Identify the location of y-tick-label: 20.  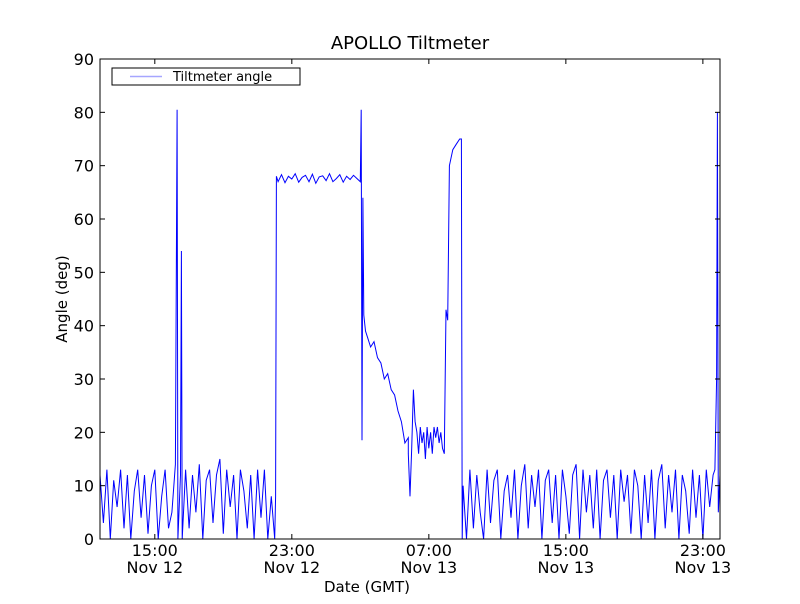
(84, 432).